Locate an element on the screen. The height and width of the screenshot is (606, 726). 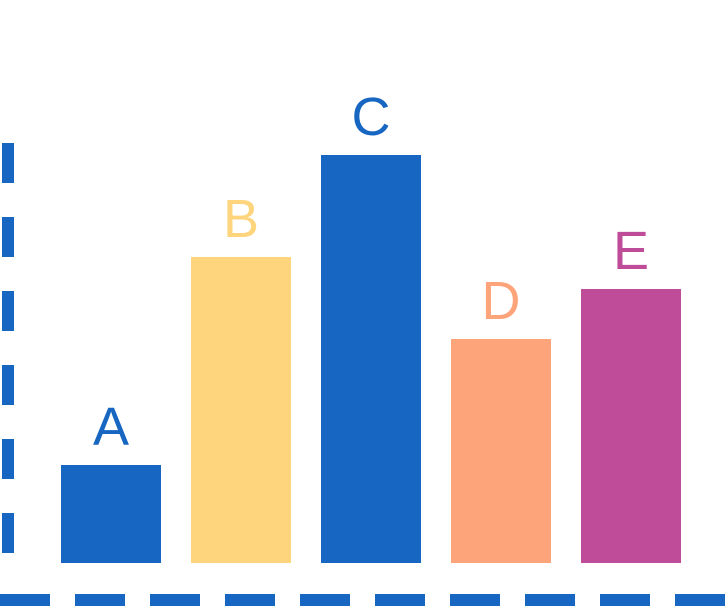
bar-label-d: D is located at coordinates (501, 301).